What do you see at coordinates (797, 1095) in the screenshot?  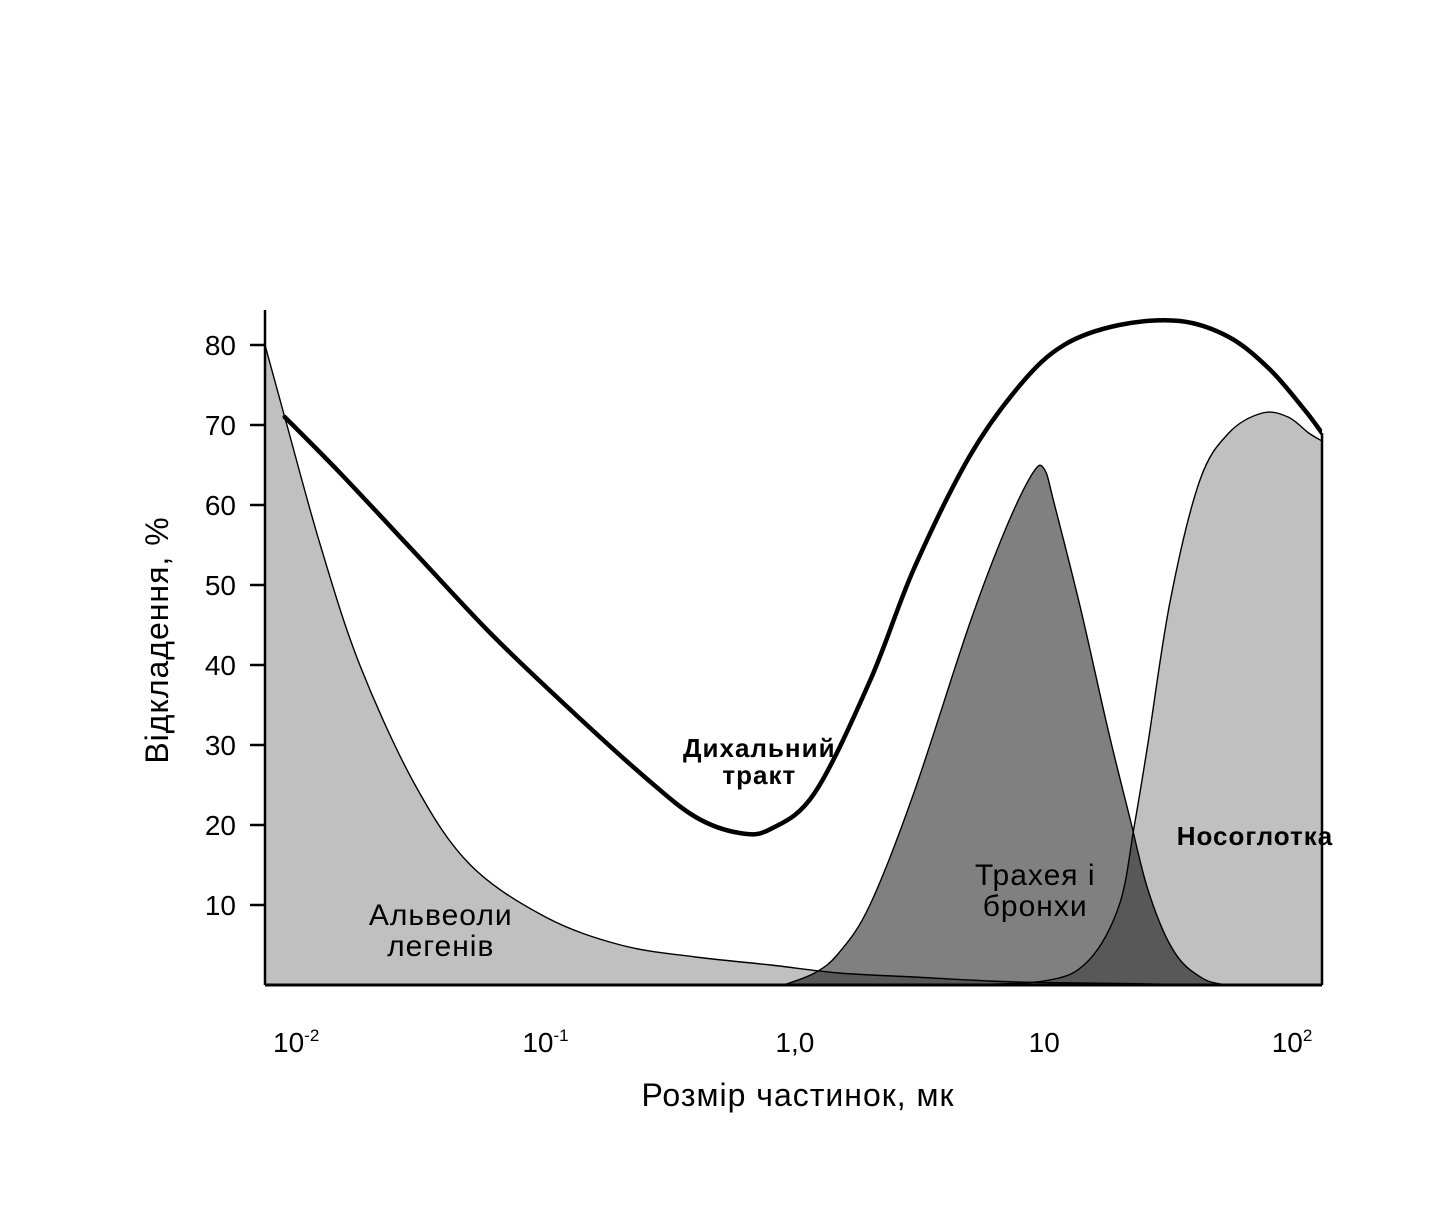 I see `x-axis-title: Розмір частинок, мк` at bounding box center [797, 1095].